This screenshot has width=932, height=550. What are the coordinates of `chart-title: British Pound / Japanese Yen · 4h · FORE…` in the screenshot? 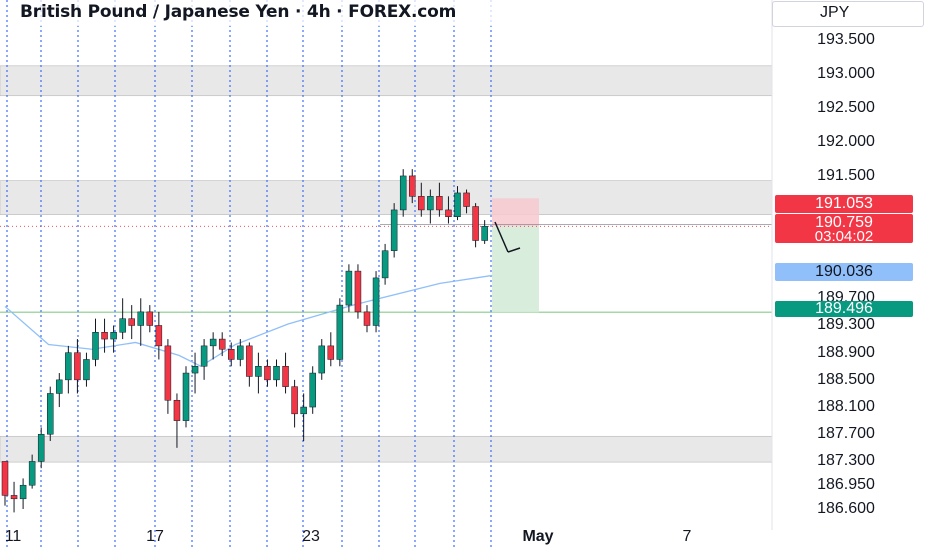 It's located at (238, 12).